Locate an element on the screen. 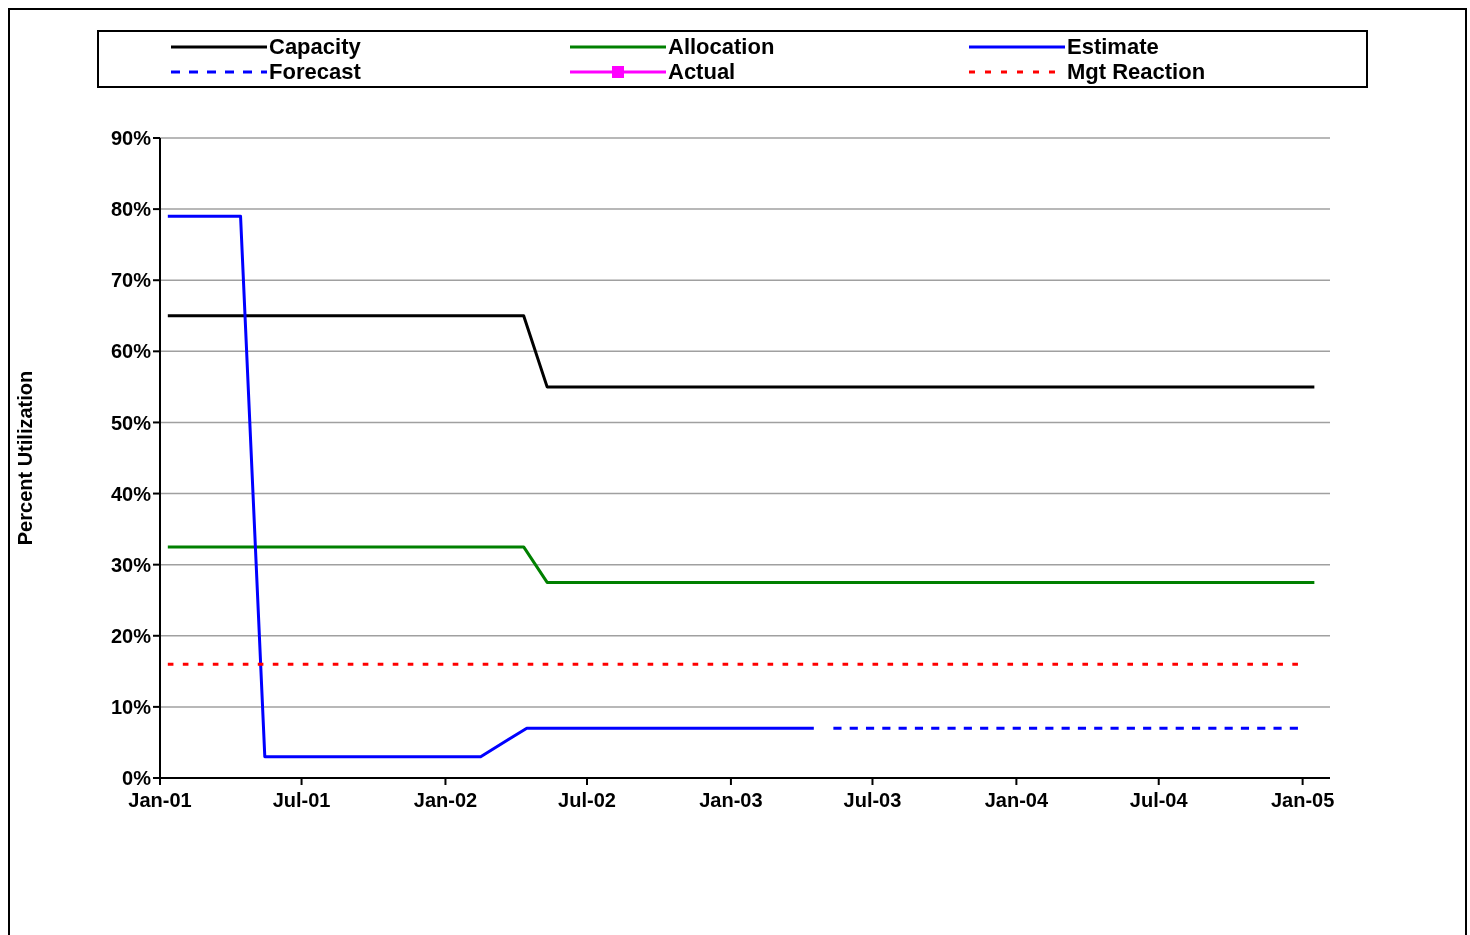 The image size is (1470, 935). x-tick-label: Jan-04 is located at coordinates (1016, 800).